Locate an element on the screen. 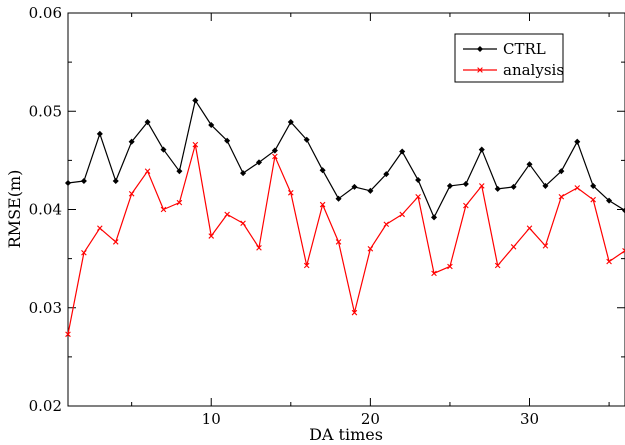 Image resolution: width=625 pixels, height=445 pixels. legend-label-analysis: analysis is located at coordinates (533, 70).